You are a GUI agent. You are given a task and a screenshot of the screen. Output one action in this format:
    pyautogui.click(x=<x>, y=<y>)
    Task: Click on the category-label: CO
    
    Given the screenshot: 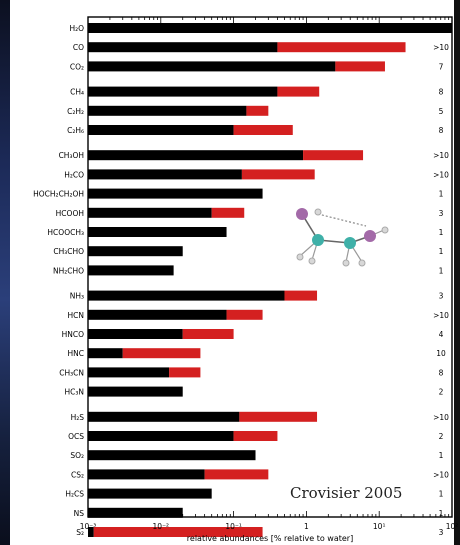 What is the action you would take?
    pyautogui.click(x=78, y=47)
    